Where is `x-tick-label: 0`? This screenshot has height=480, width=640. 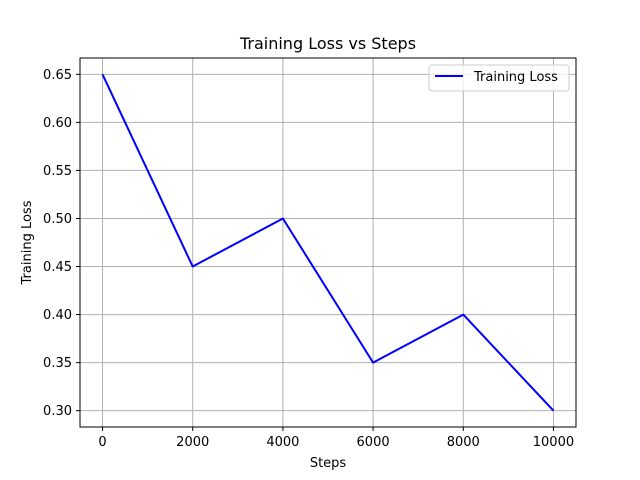 x-tick-label: 0 is located at coordinates (102, 442).